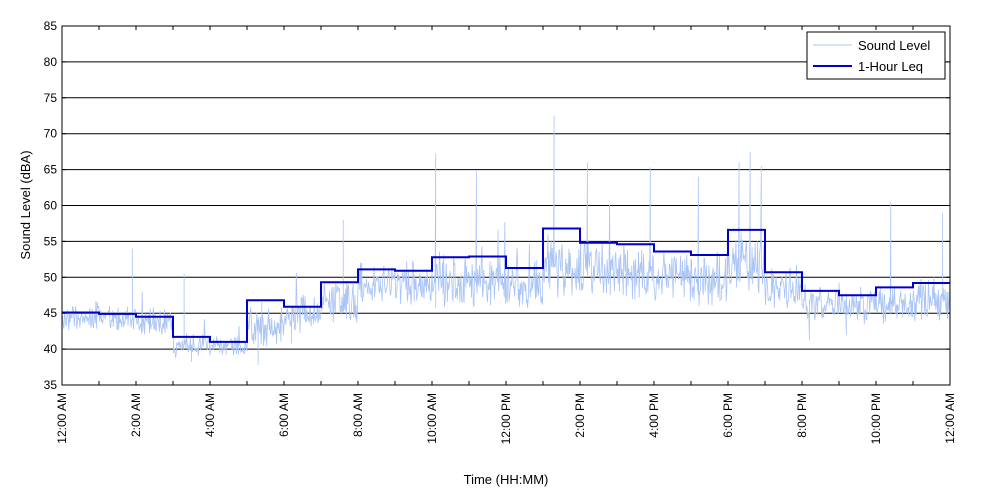 This screenshot has width=1000, height=500. Describe the element at coordinates (51, 385) in the screenshot. I see `y-tick-label: 35` at that location.